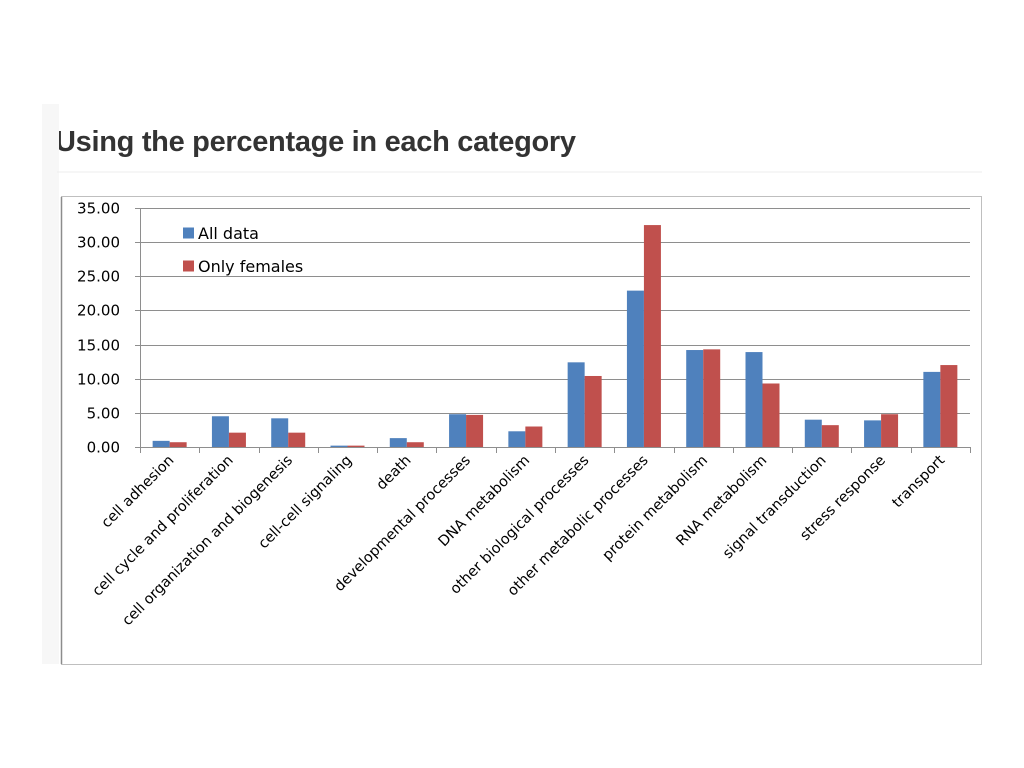 The image size is (1024, 768). Describe the element at coordinates (98, 277) in the screenshot. I see `y-tick-label: 25.00` at that location.